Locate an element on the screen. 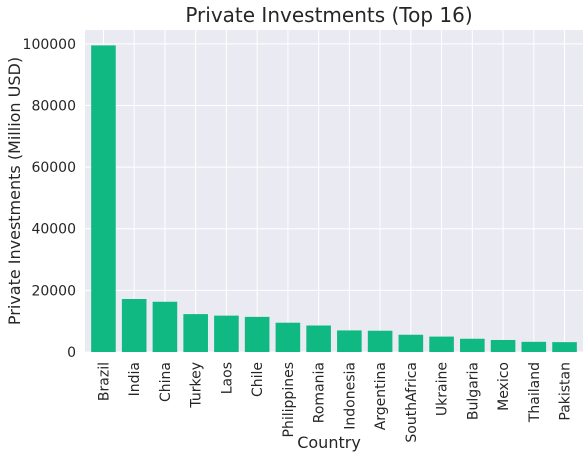 This screenshot has width=588, height=458. x-tick-label: Philippines is located at coordinates (289, 399).